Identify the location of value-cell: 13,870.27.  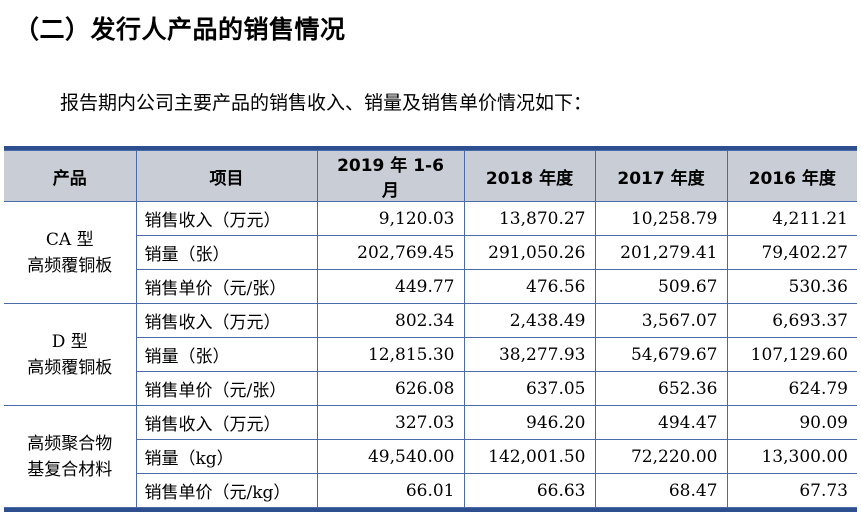
(529, 218).